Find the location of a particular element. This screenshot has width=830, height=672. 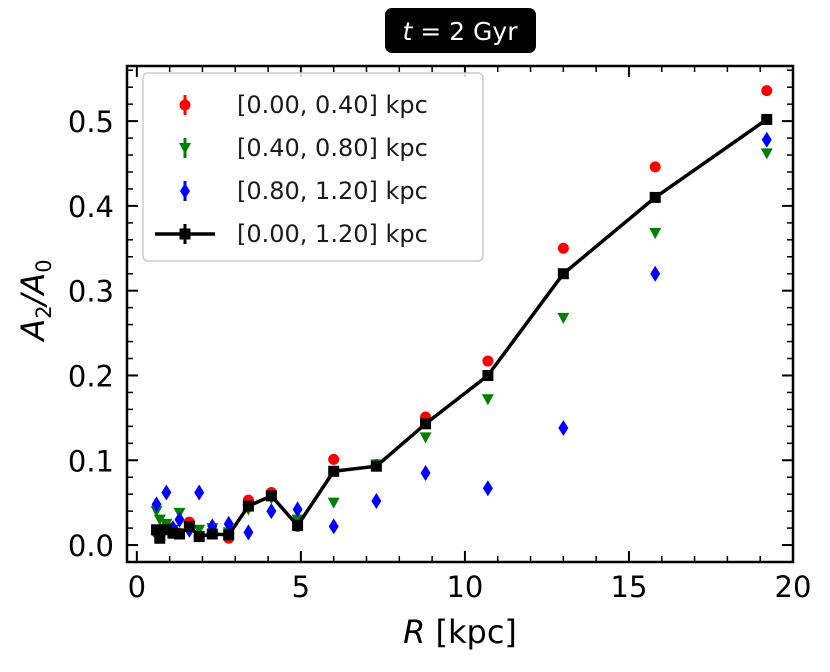

legend-label-2: [0.80, 1.20] kpc is located at coordinates (332, 191).